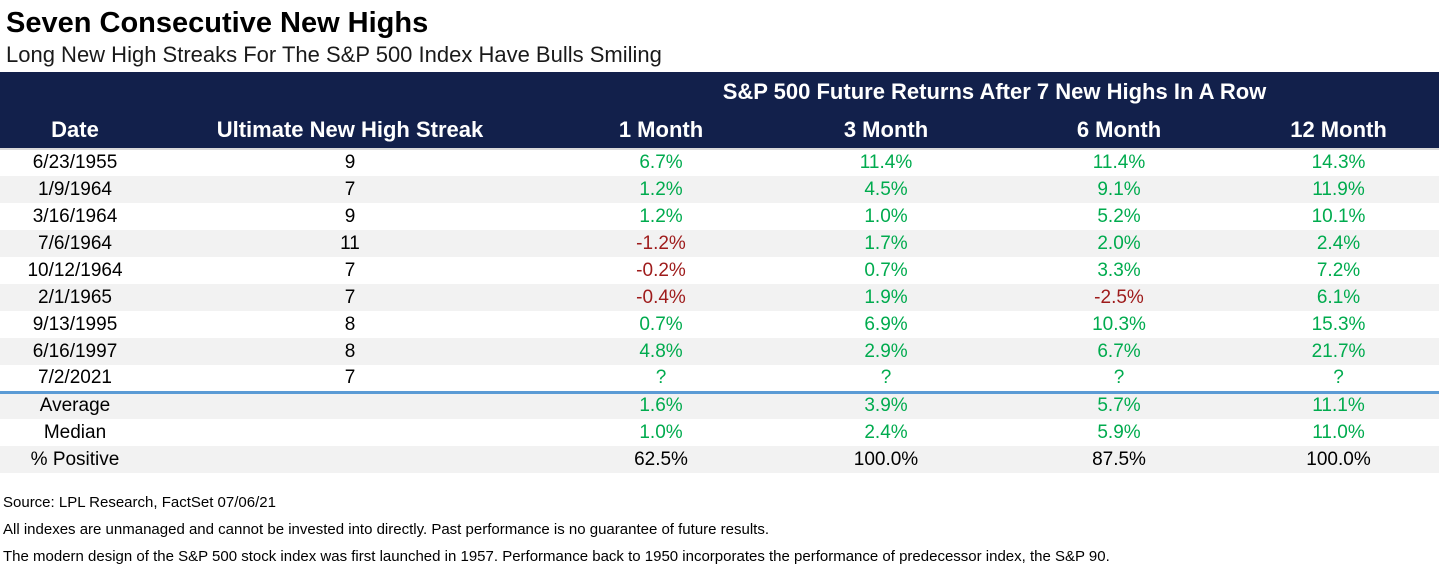 Image resolution: width=1439 pixels, height=581 pixels. Describe the element at coordinates (75, 432) in the screenshot. I see `summary-label: Median` at that location.